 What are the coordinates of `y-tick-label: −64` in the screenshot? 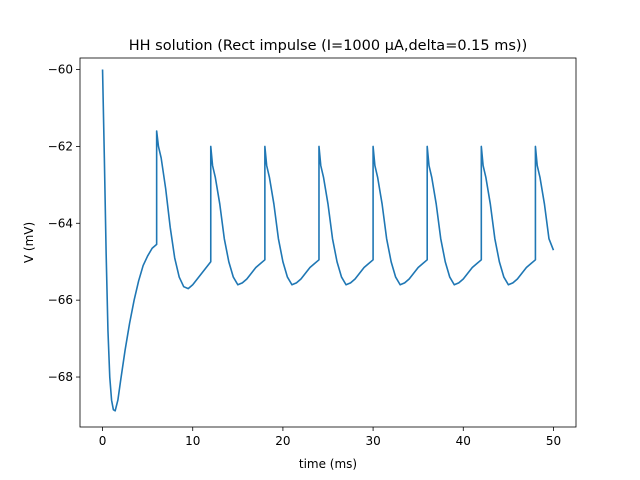 It's located at (60, 223).